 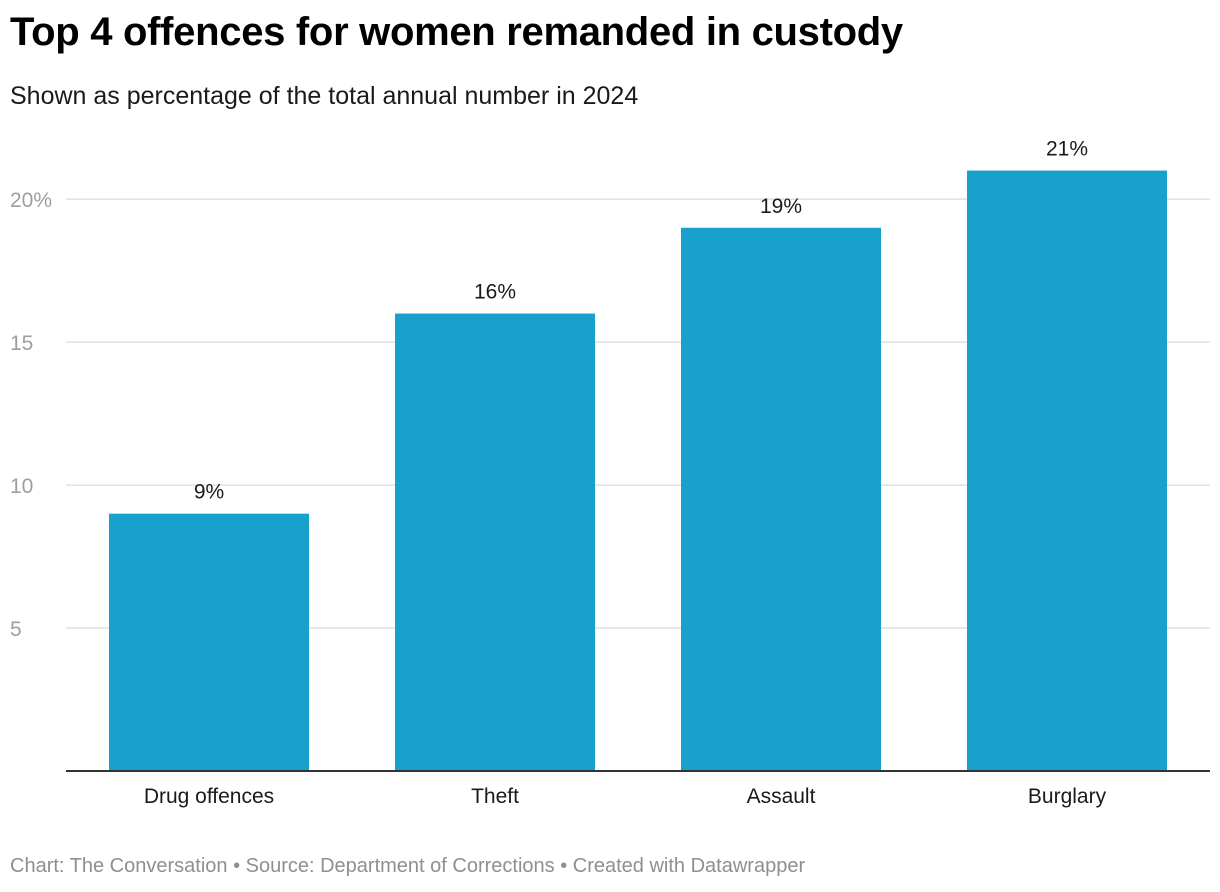 What do you see at coordinates (495, 796) in the screenshot?
I see `x-tick-label: Theft` at bounding box center [495, 796].